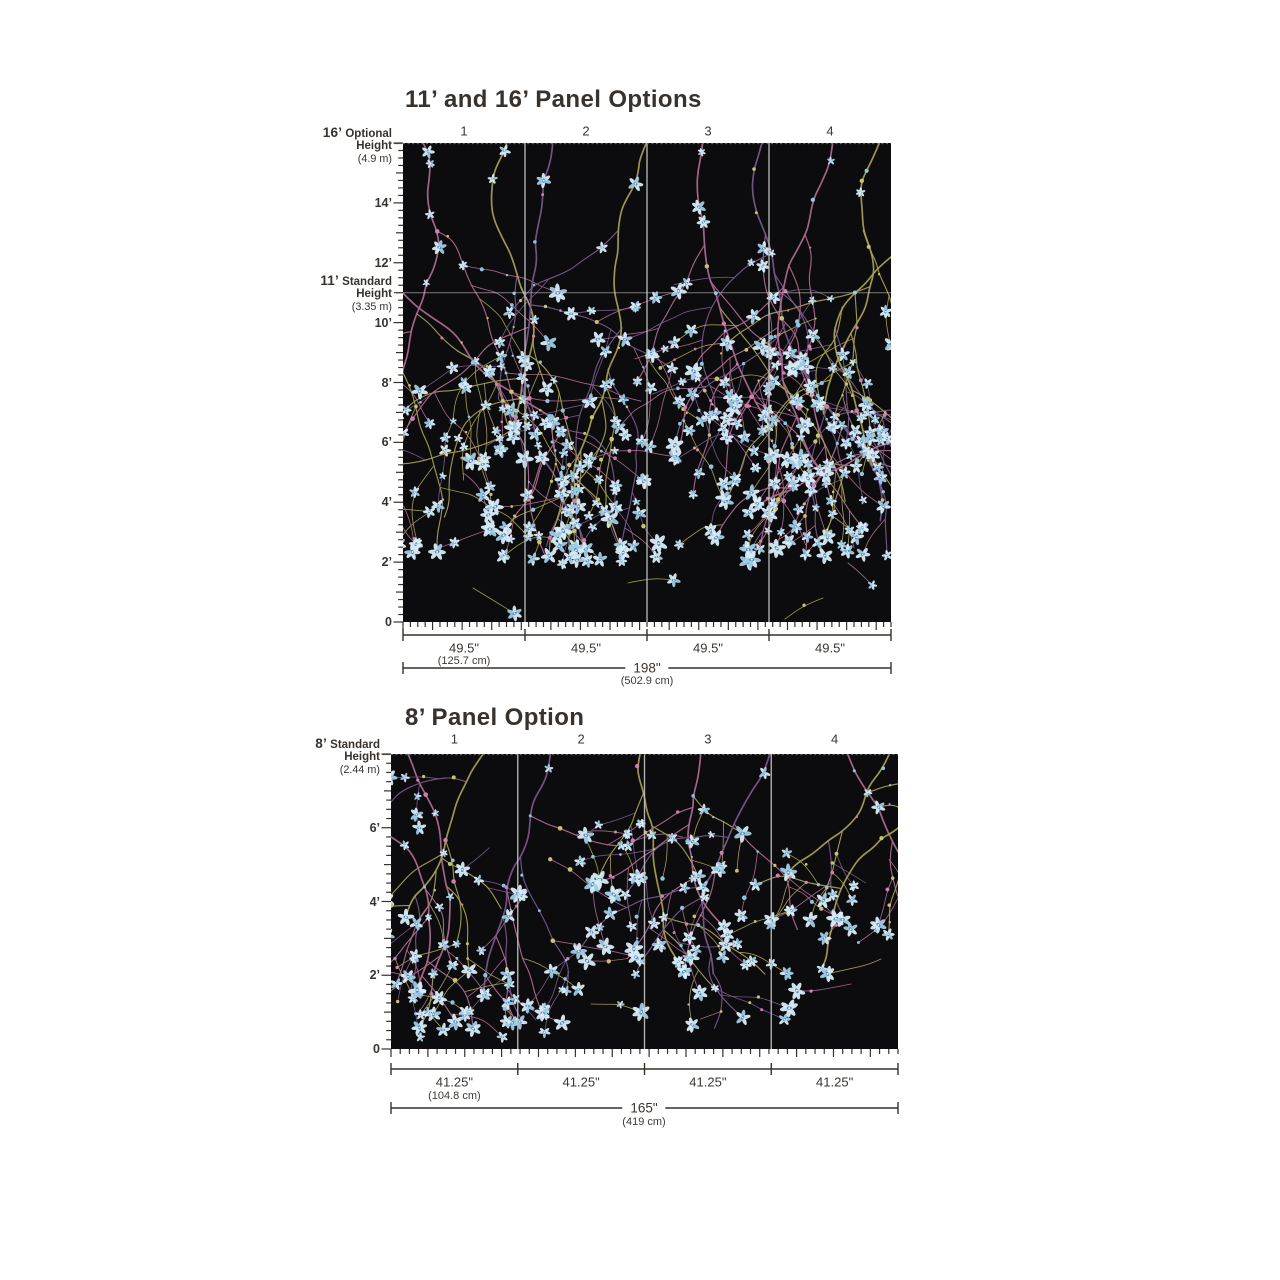 The height and width of the screenshot is (1280, 1280). What do you see at coordinates (374, 158) in the screenshot?
I see `optional-height-metric: (4.9 m)` at bounding box center [374, 158].